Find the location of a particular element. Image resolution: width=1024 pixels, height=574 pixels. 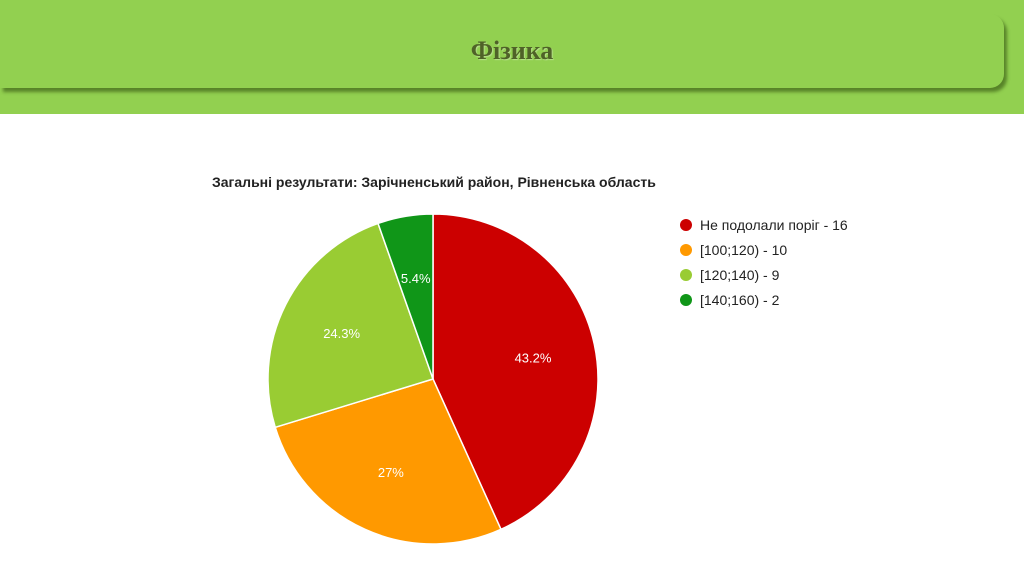

legend-item-1: [100;120) - 10 is located at coordinates (764, 249).